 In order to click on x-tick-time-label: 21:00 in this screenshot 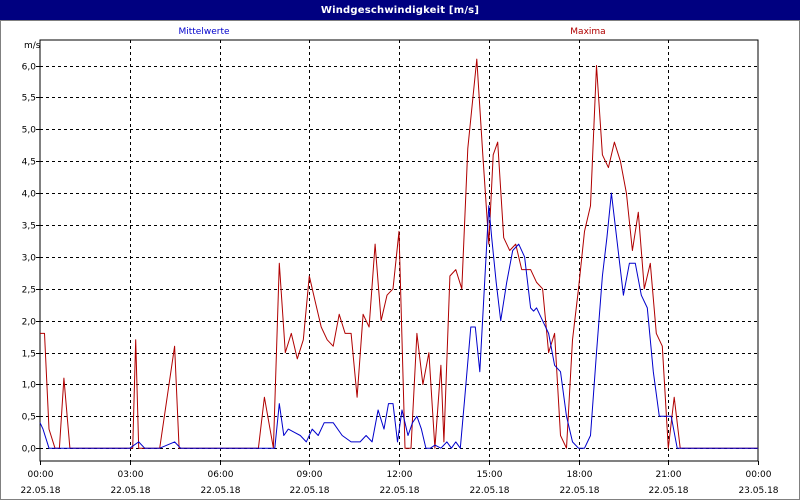, I will do `click(669, 475)`.